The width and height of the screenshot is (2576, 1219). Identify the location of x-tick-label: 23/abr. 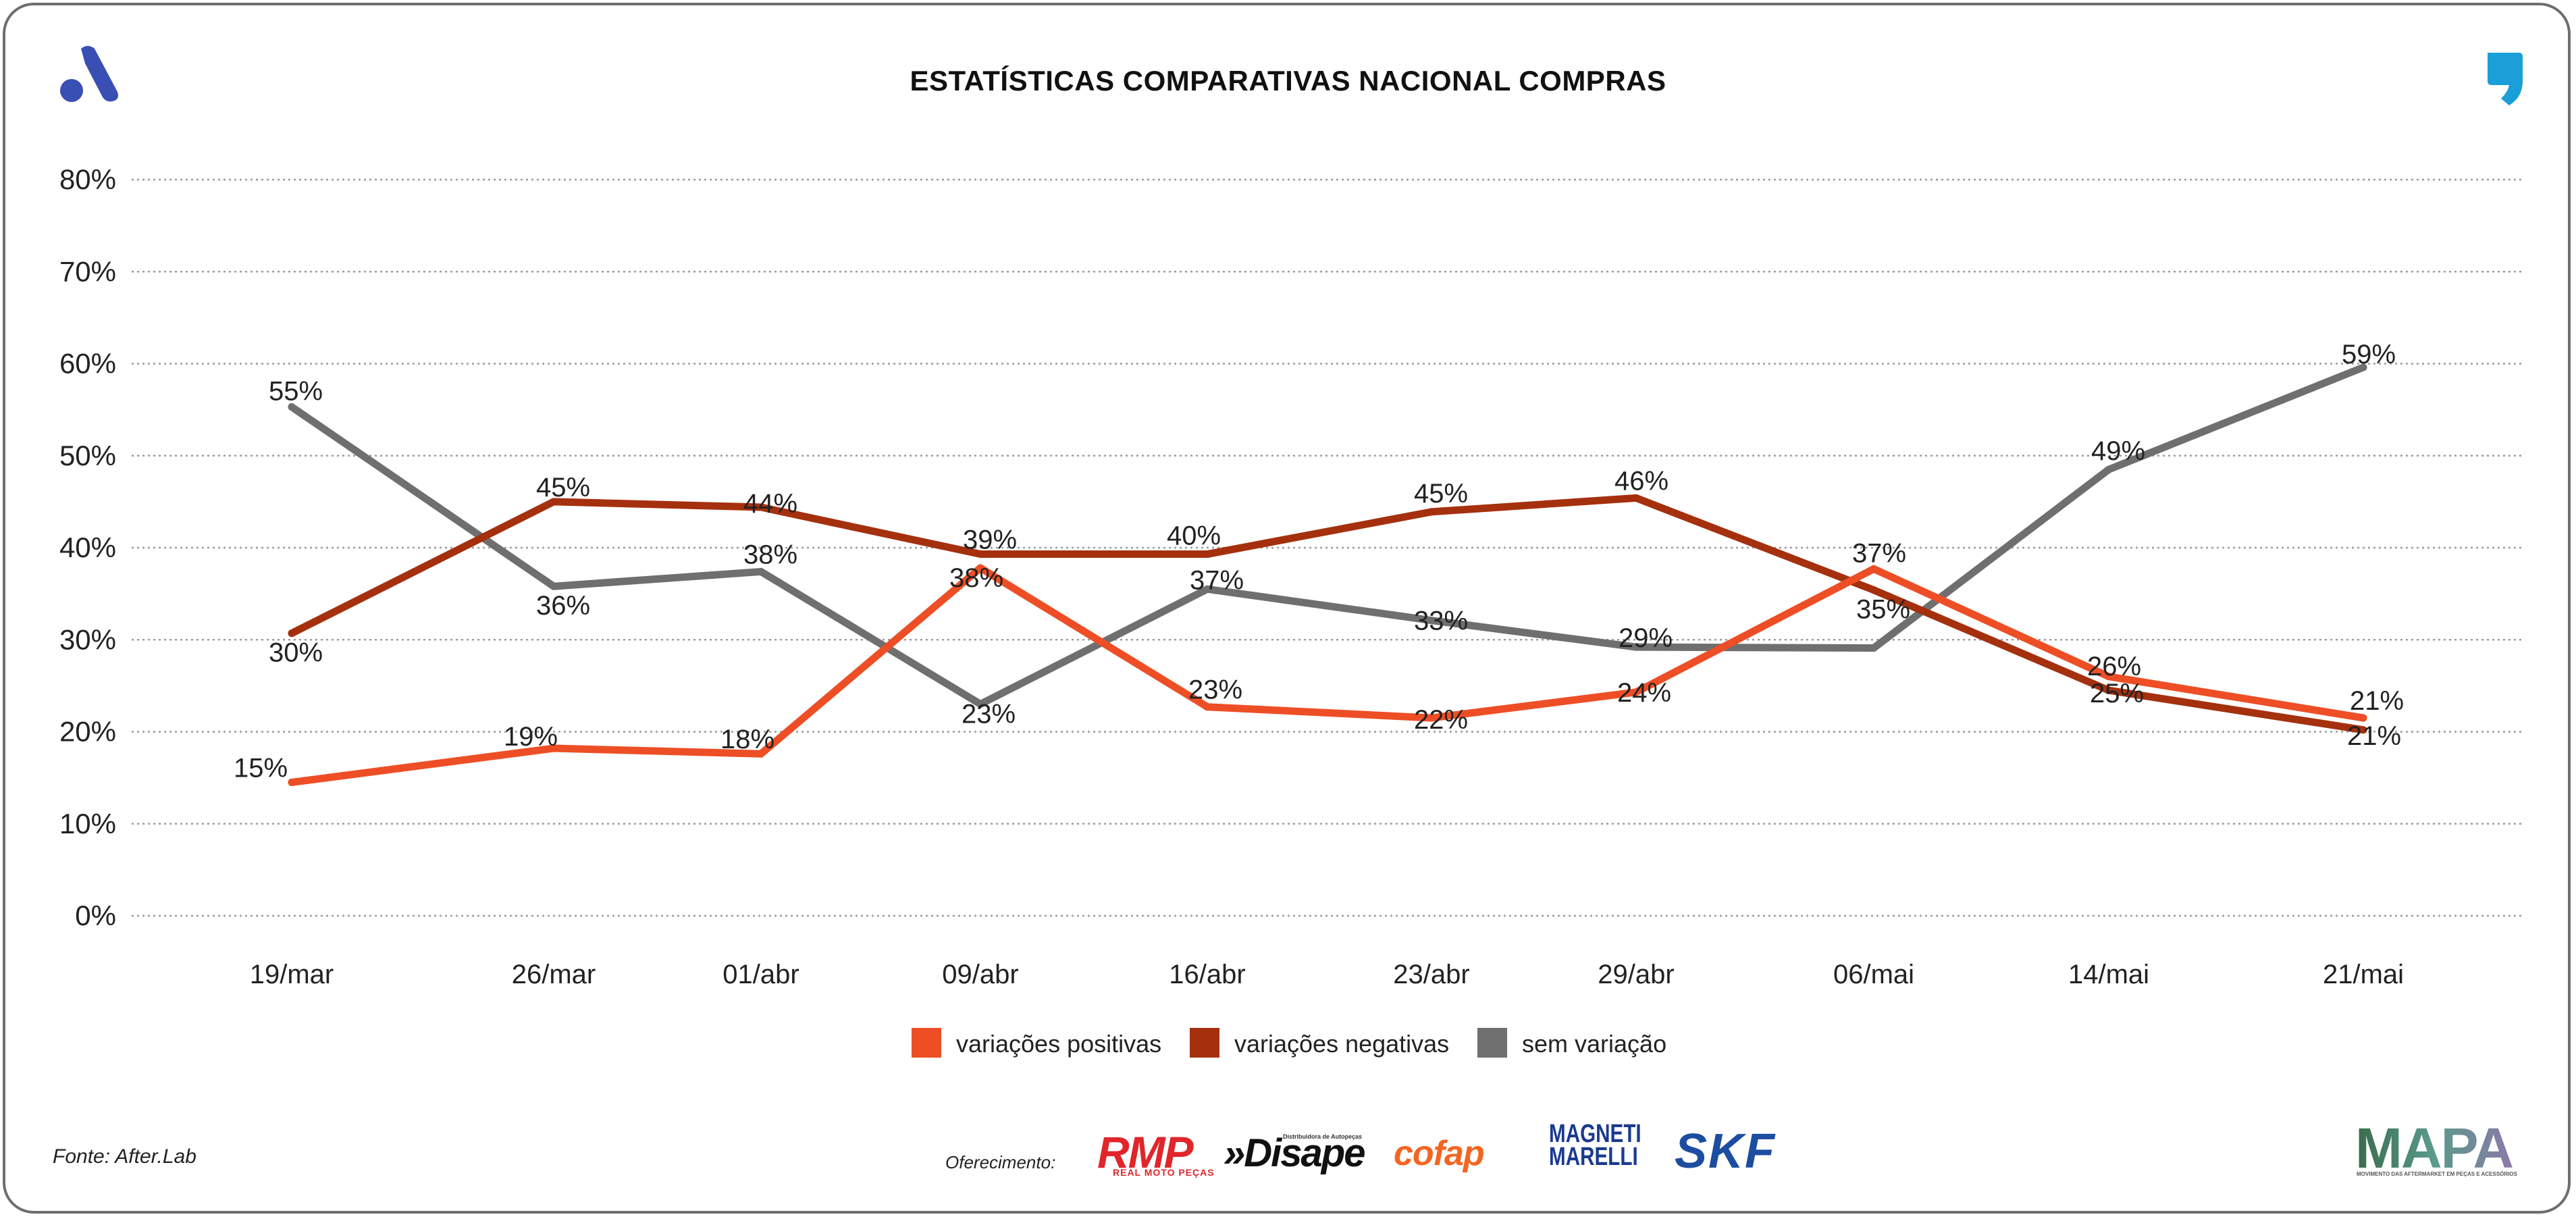
(1431, 974).